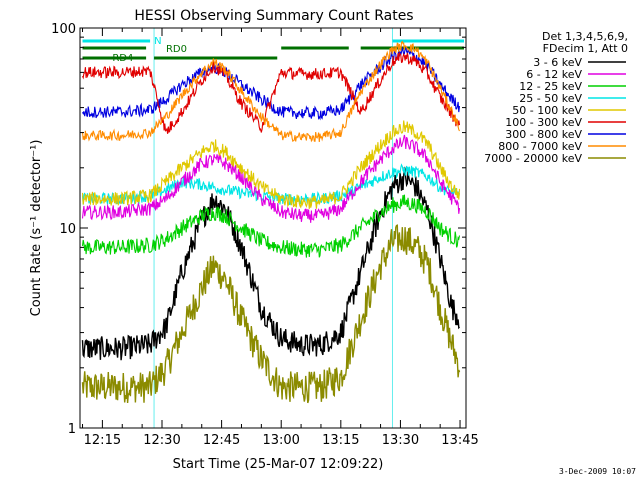 The image size is (640, 480). Describe the element at coordinates (67, 229) in the screenshot. I see `y-tick-label: 10` at that location.